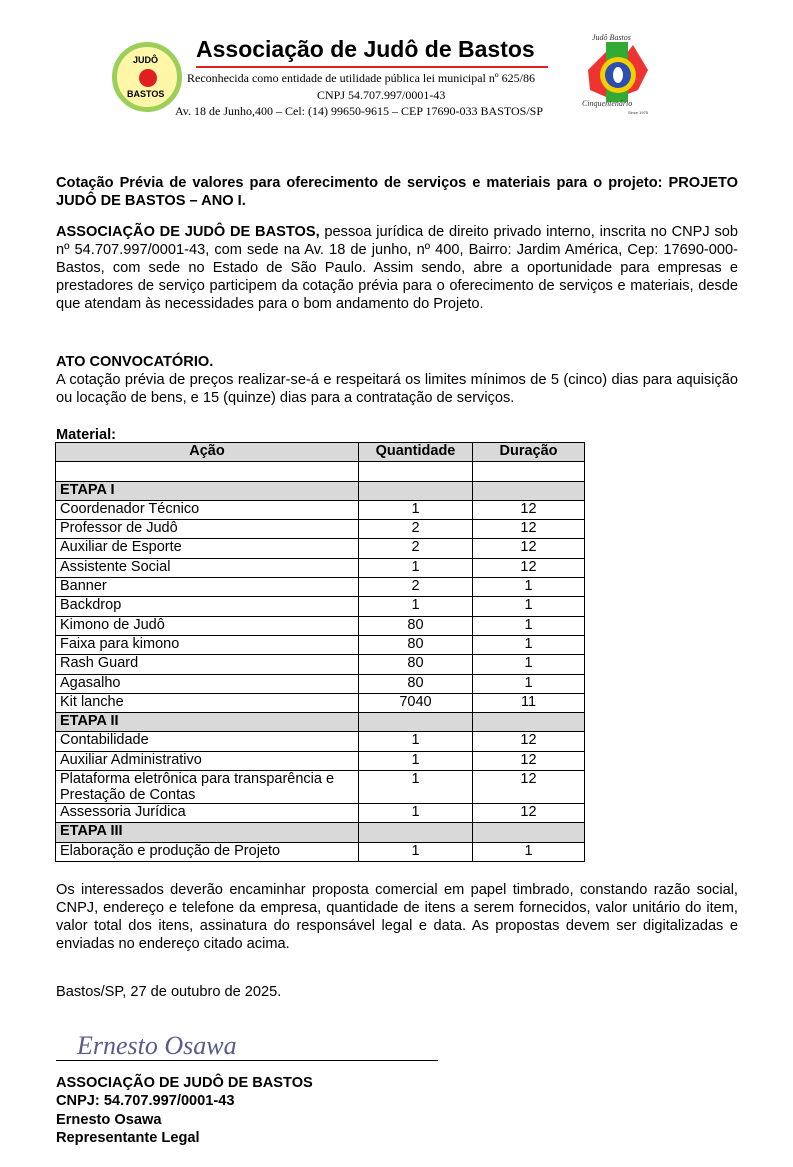  I want to click on quantidade-cell: 7040, so click(415, 703).